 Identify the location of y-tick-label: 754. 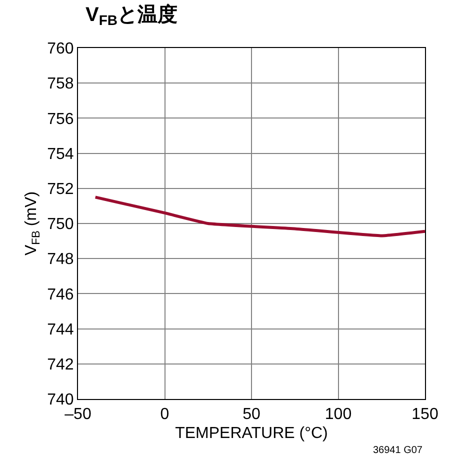
(60, 154).